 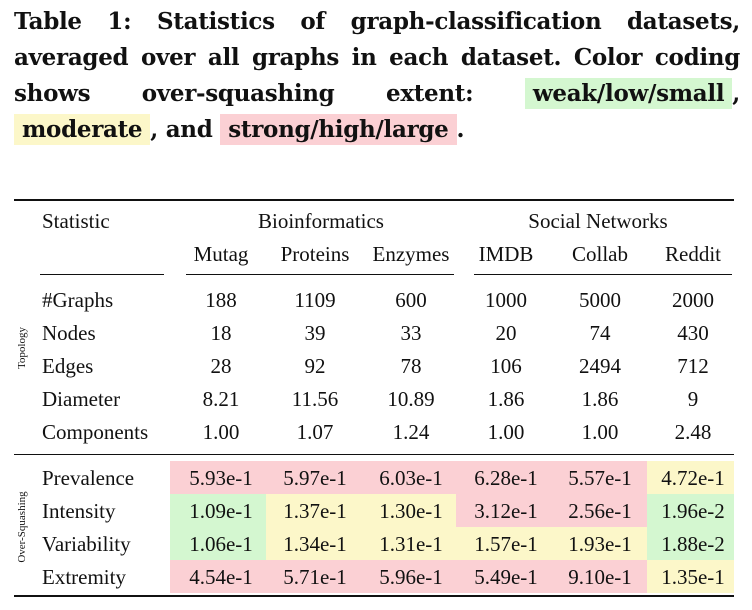 I want to click on topology-row-label: Diameter, so click(x=81, y=399).